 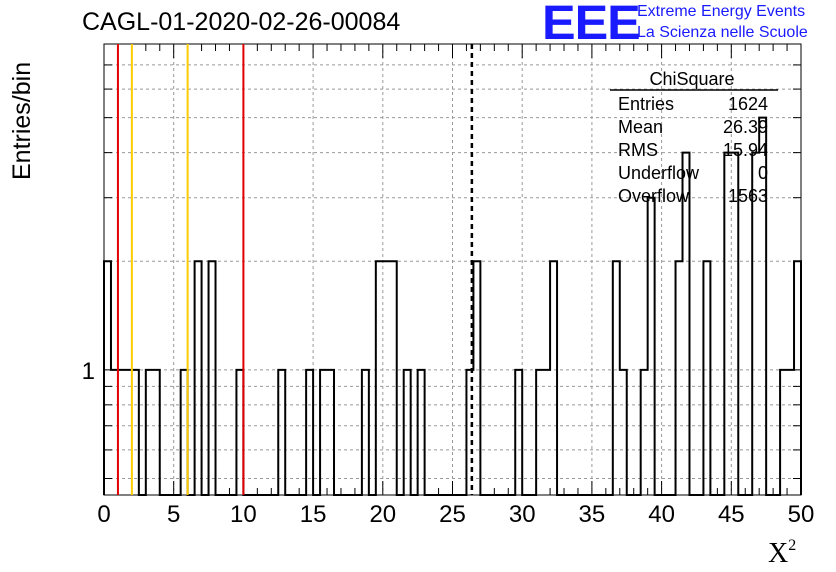 What do you see at coordinates (722, 32) in the screenshot?
I see `logo-caption-line2: La Scienza nelle Scuole` at bounding box center [722, 32].